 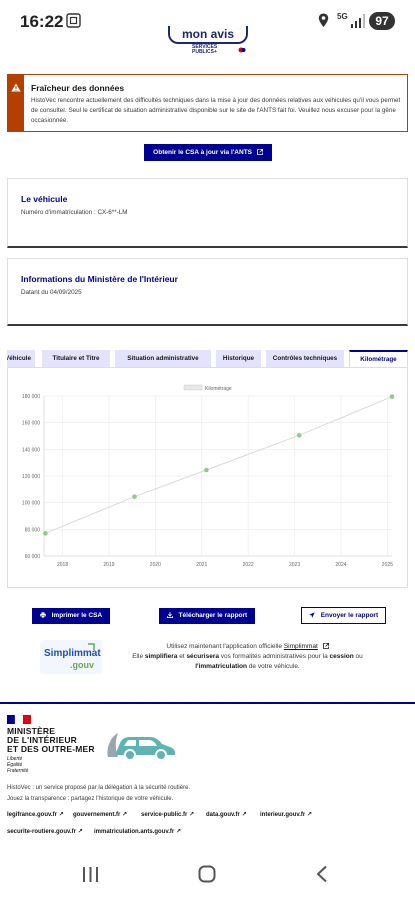 I want to click on get-csa-button: Obtenir le CSA à jour via l'ANTS, so click(x=208, y=152).